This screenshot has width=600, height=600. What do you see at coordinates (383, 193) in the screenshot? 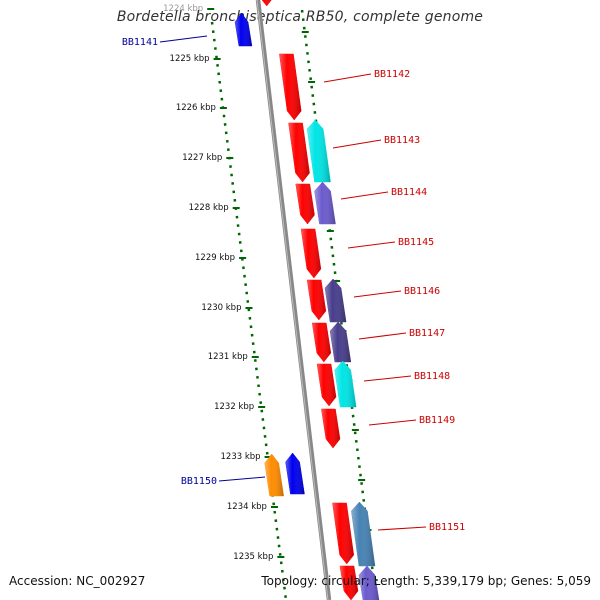
I see `gene-label-bb1144: BB1144` at bounding box center [383, 193].